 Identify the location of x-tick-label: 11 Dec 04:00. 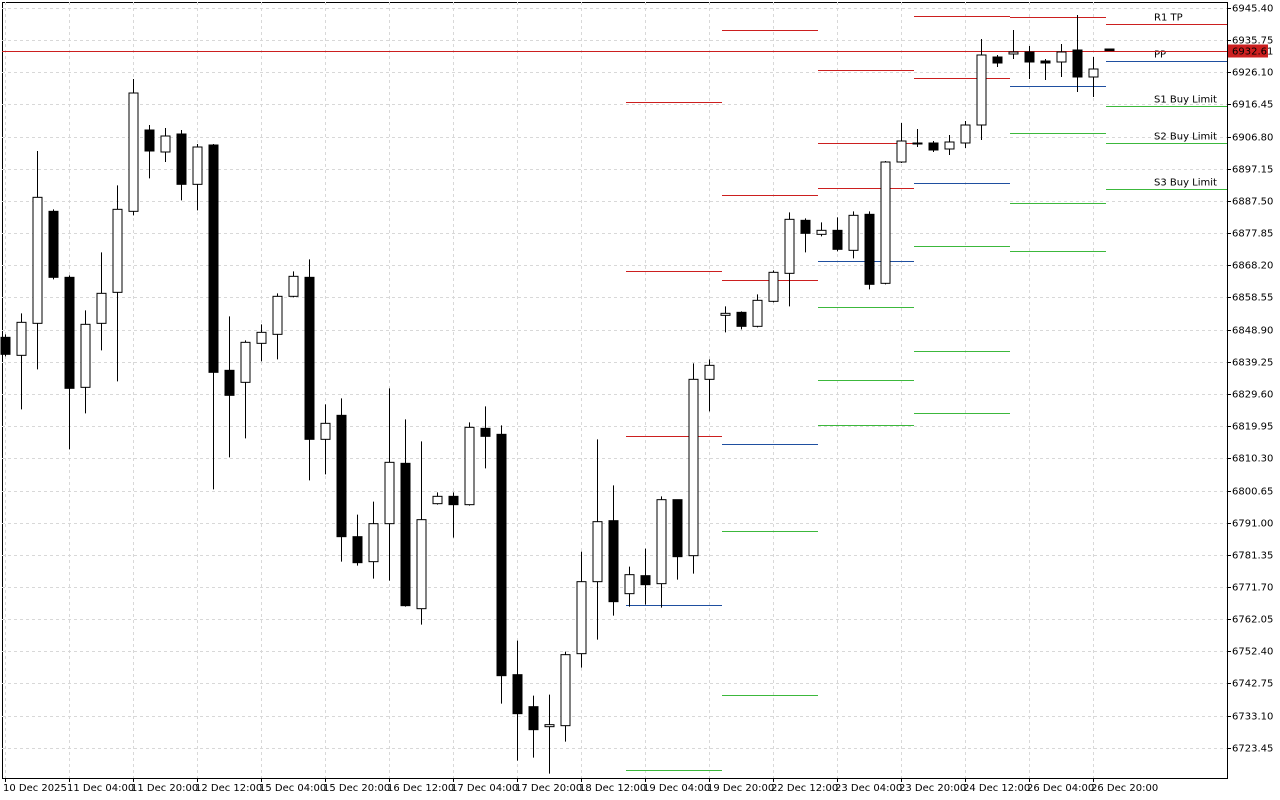
(100, 788).